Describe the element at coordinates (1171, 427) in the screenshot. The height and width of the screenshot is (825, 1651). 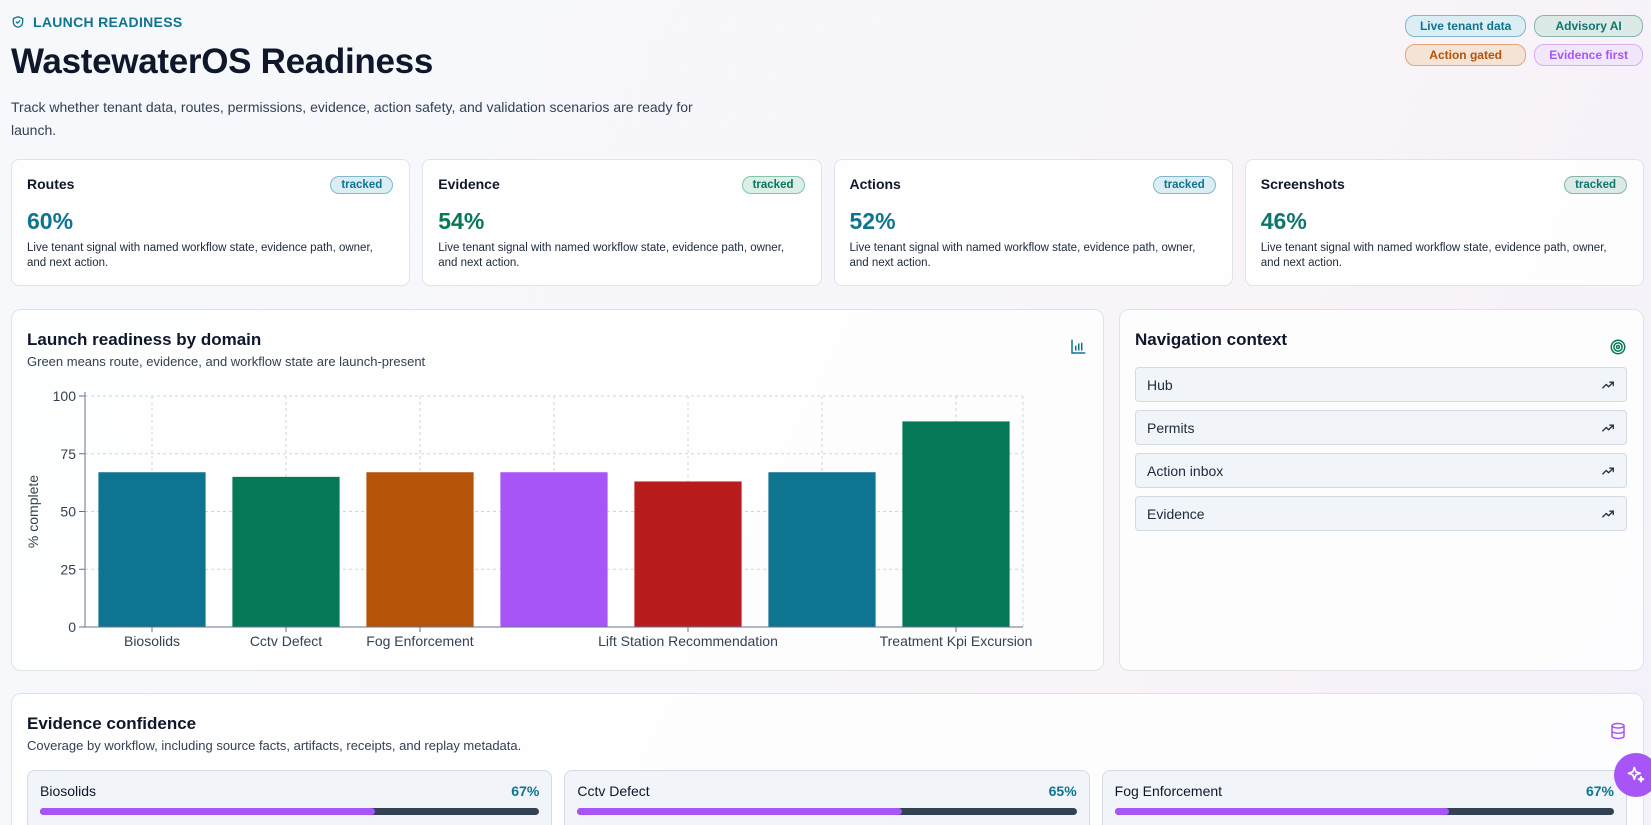
I see `nav-item-label: Permits` at that location.